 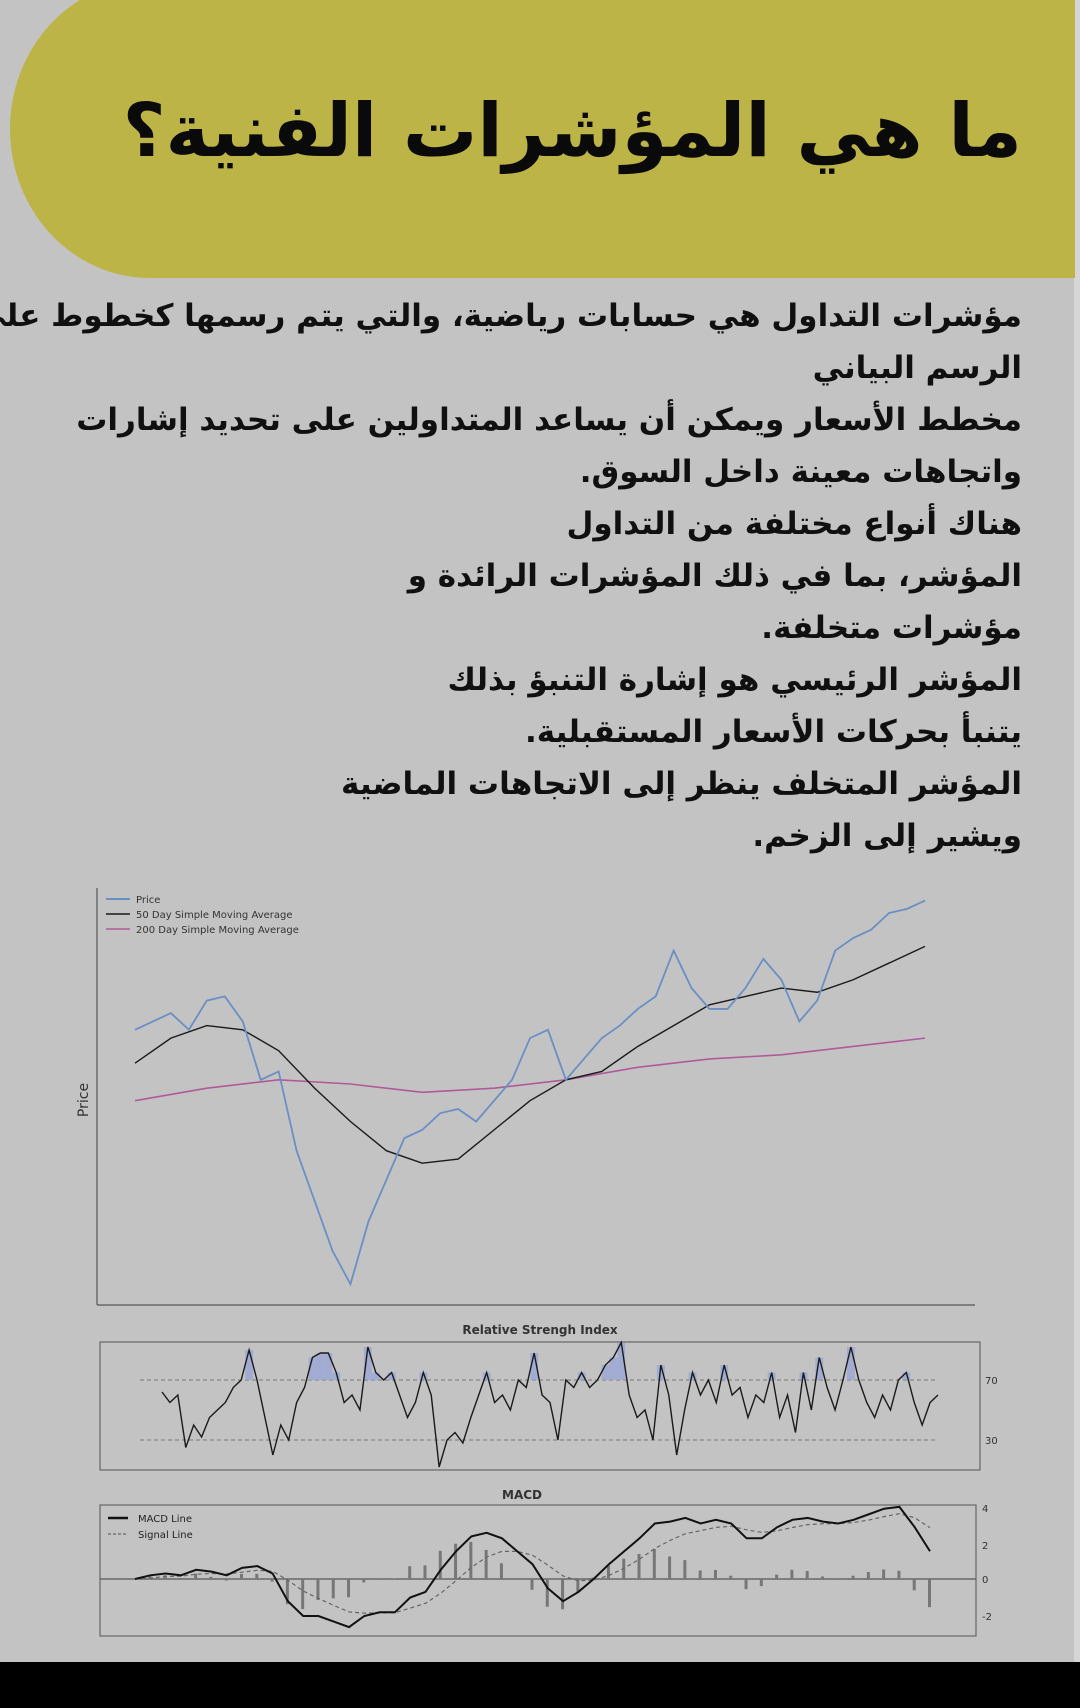 I want to click on legend-label: Signal Line, so click(x=165, y=1535).